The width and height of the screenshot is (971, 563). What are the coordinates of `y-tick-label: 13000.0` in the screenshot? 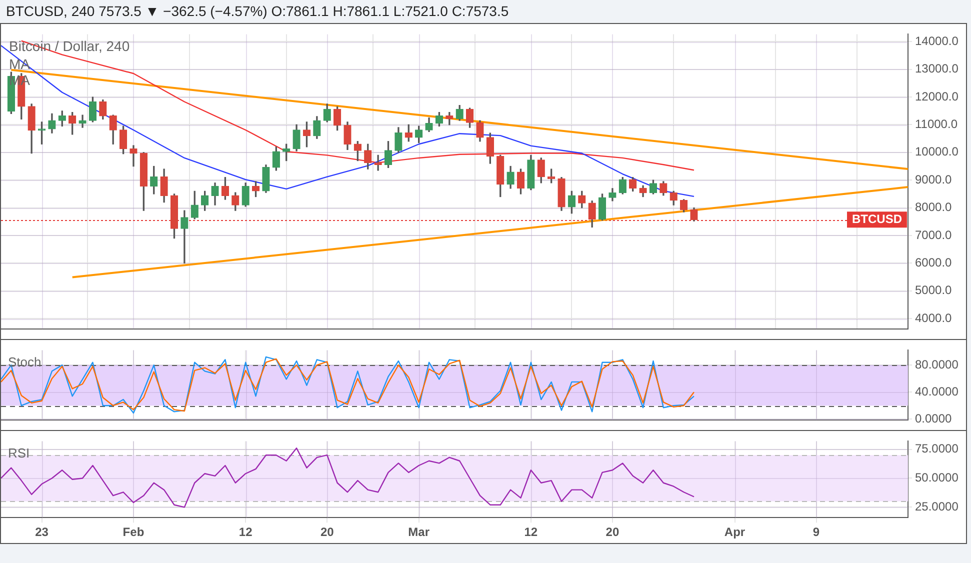 It's located at (937, 69).